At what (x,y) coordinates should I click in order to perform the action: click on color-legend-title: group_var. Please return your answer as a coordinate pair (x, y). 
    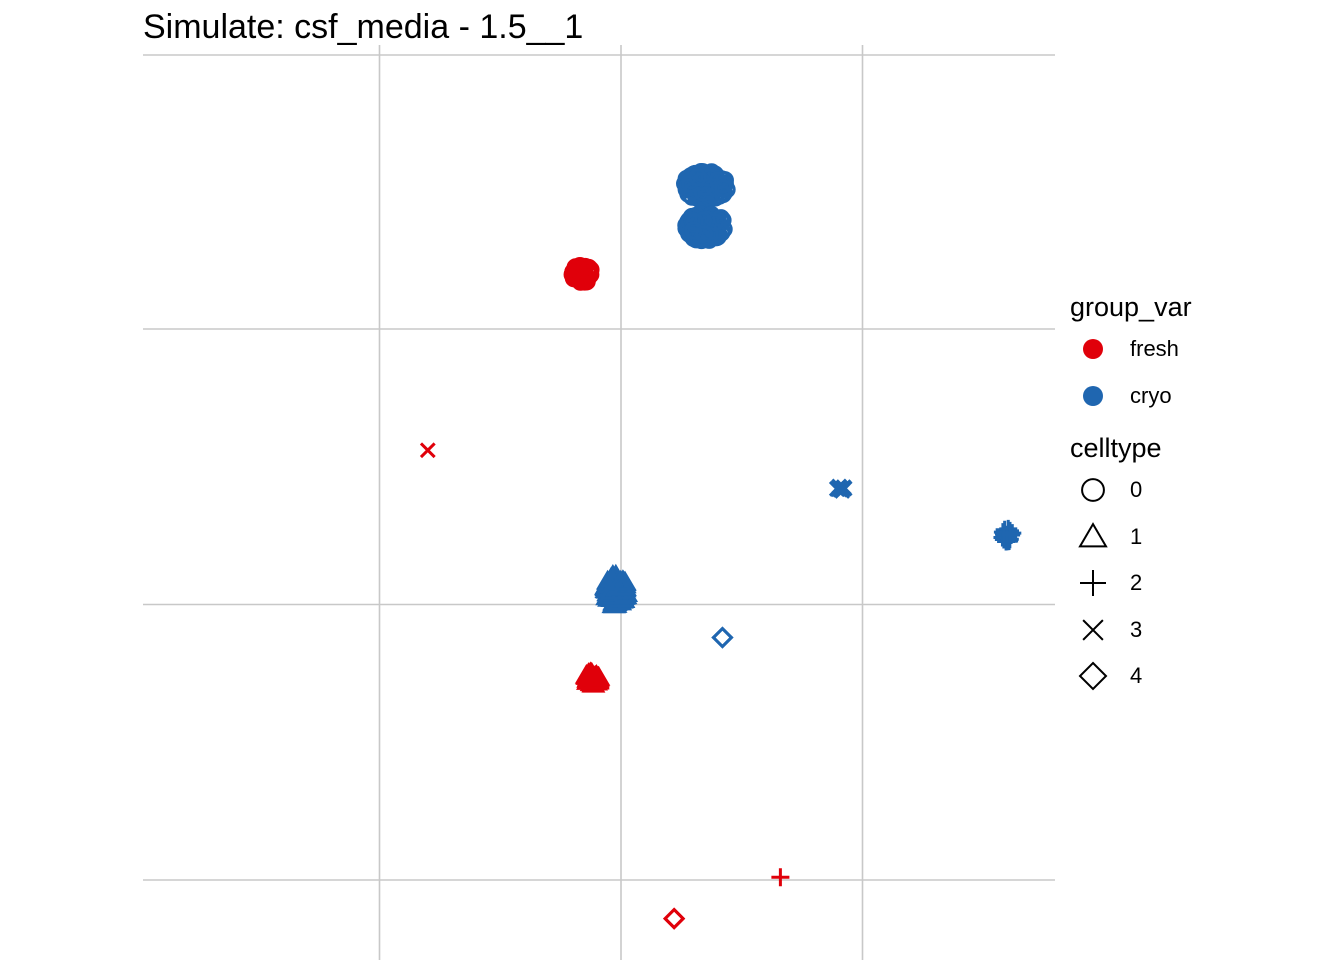
    Looking at the image, I should click on (1131, 307).